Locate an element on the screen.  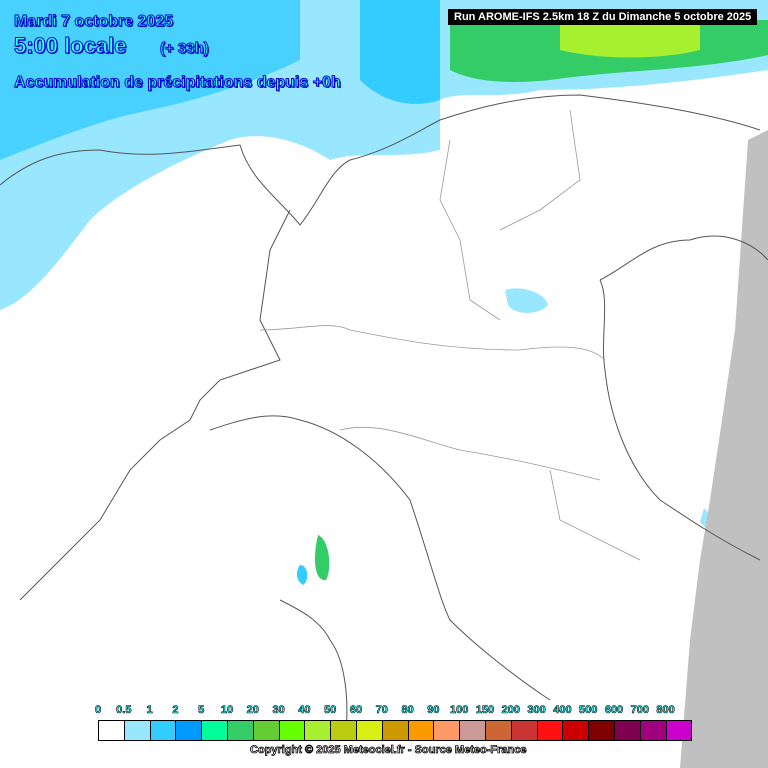
legend-label: 500 is located at coordinates (588, 710).